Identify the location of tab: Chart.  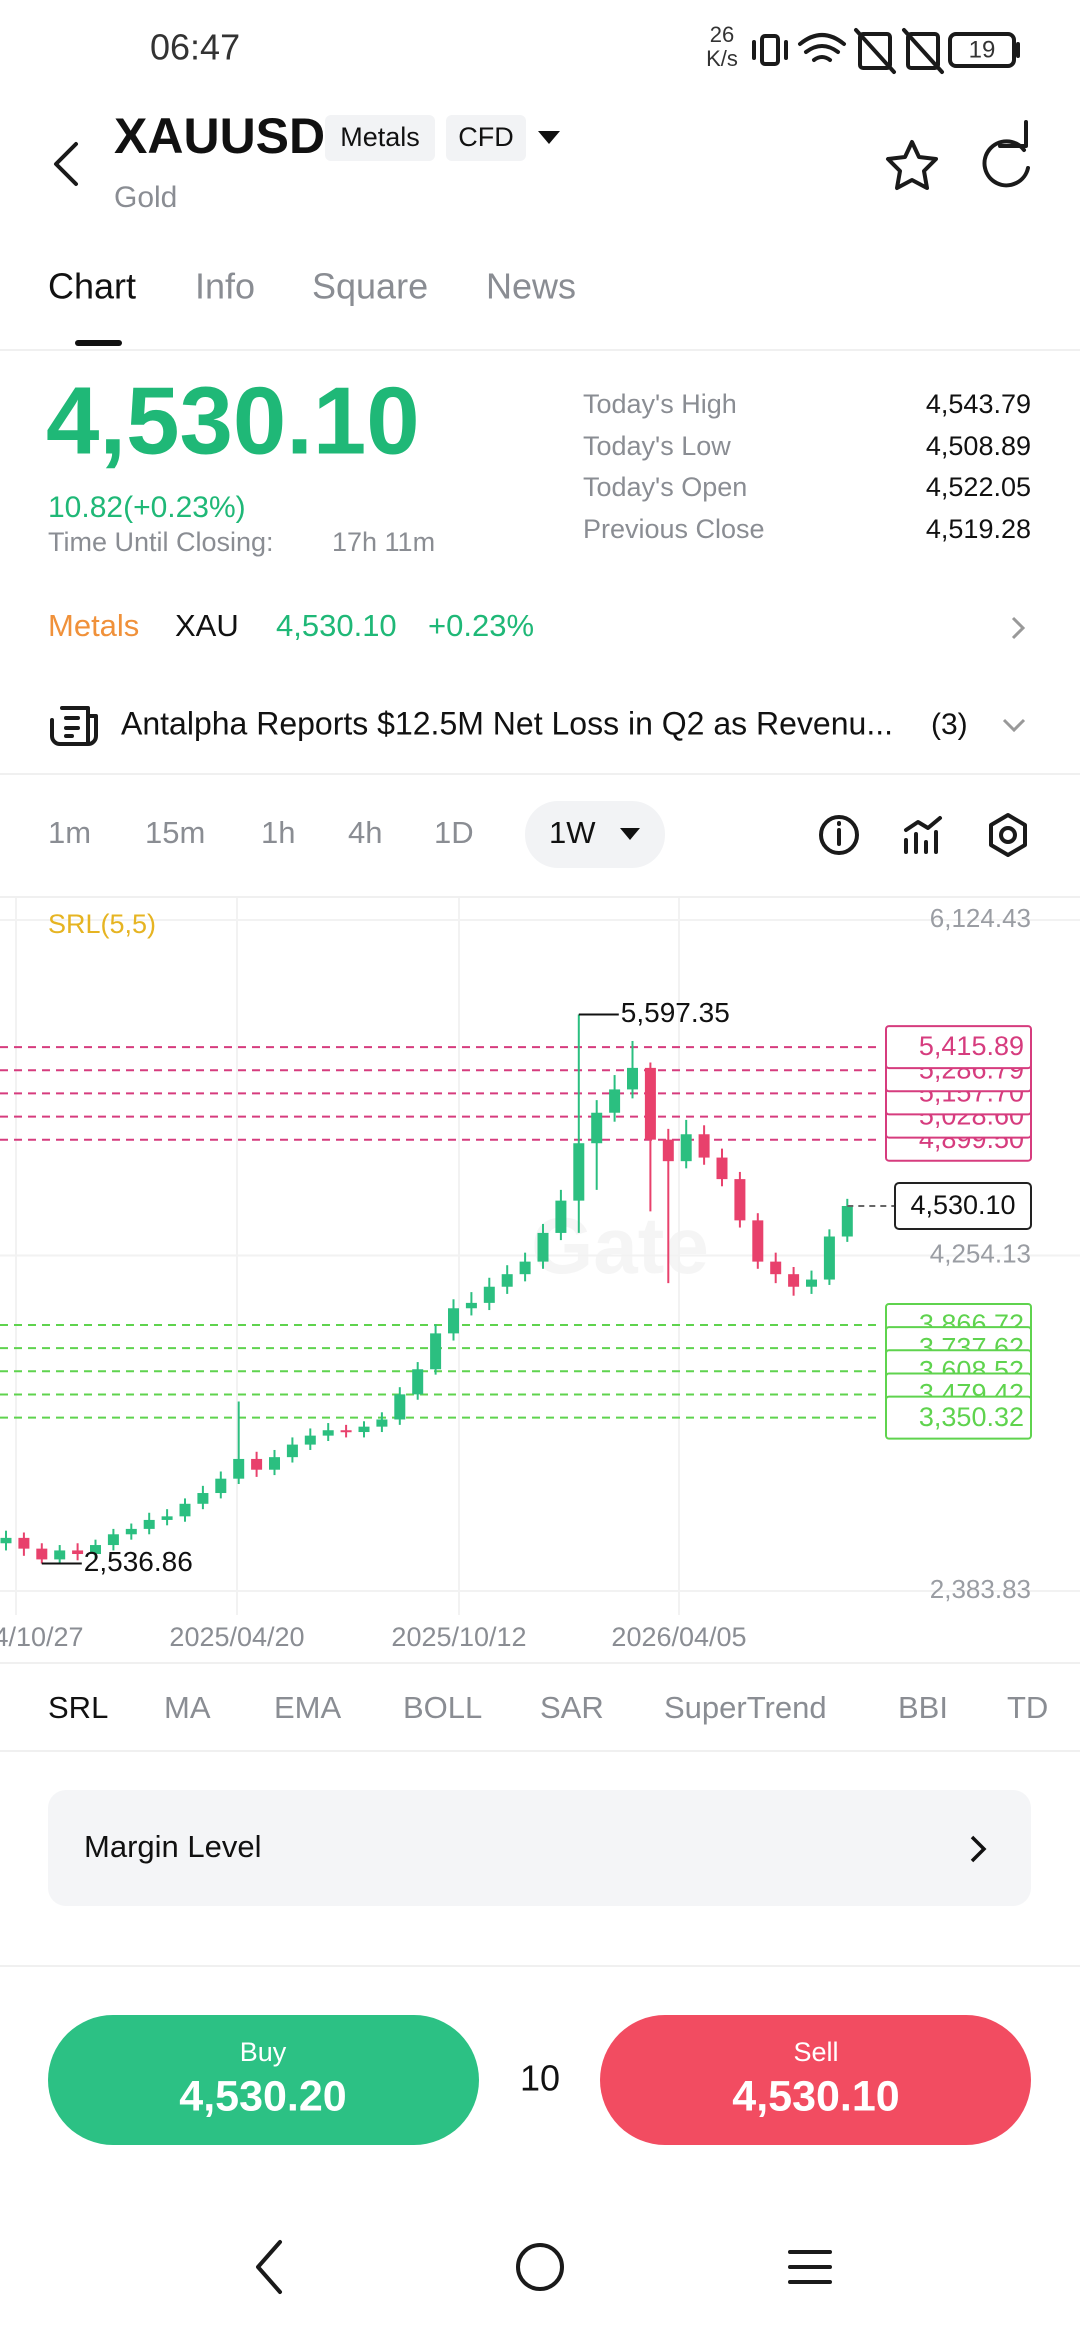
(92, 286).